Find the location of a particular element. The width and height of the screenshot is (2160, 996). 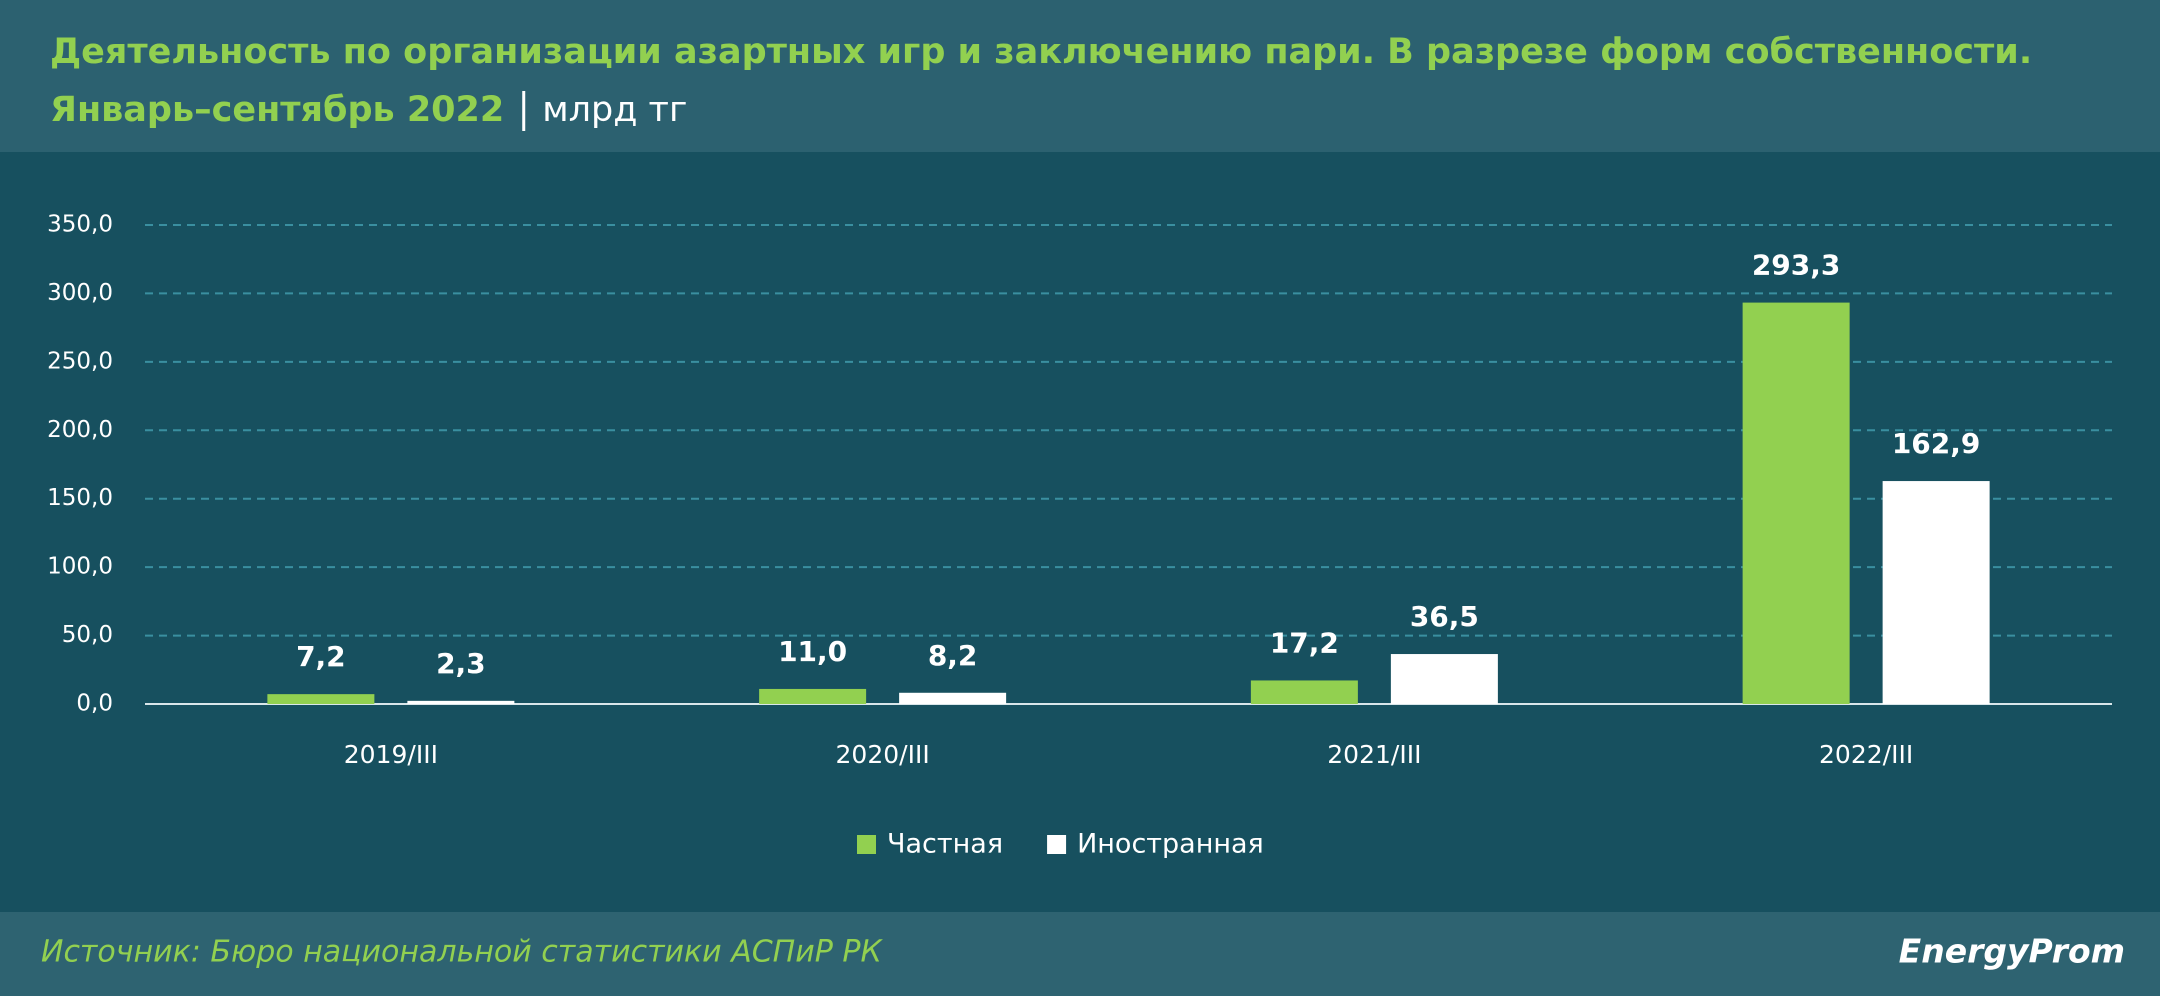

value-label: 8,2 is located at coordinates (953, 655).